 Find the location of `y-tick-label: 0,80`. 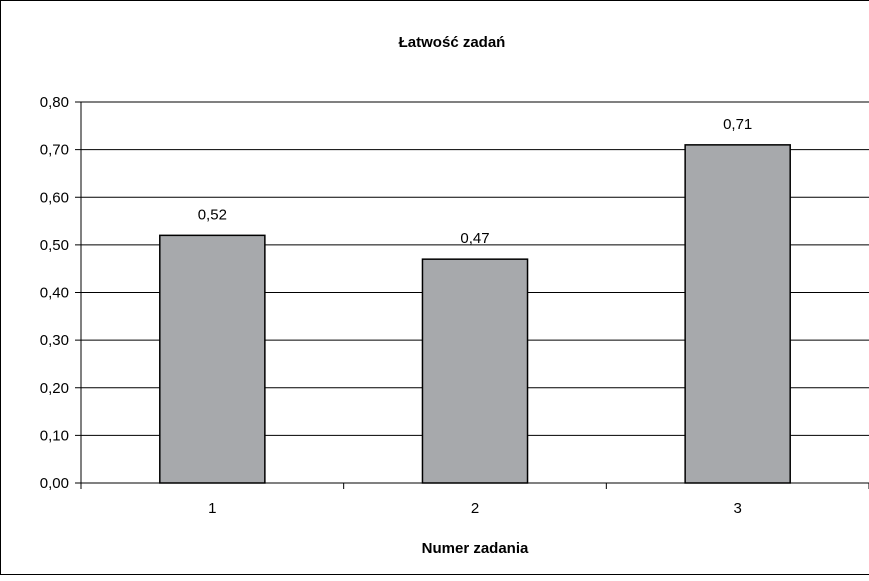

y-tick-label: 0,80 is located at coordinates (54, 102).